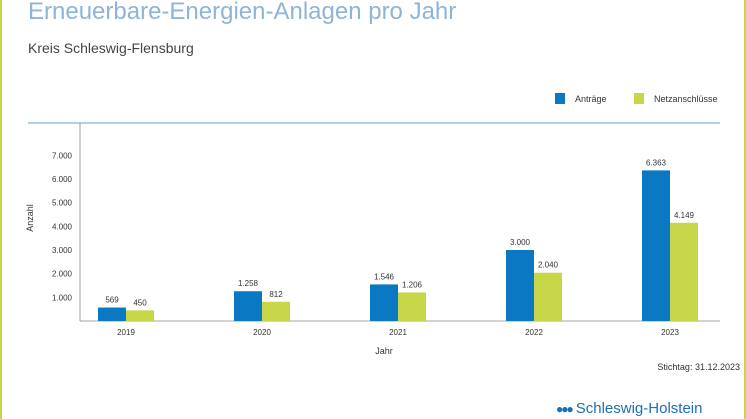 The image size is (746, 419). I want to click on data-label: 812, so click(276, 294).